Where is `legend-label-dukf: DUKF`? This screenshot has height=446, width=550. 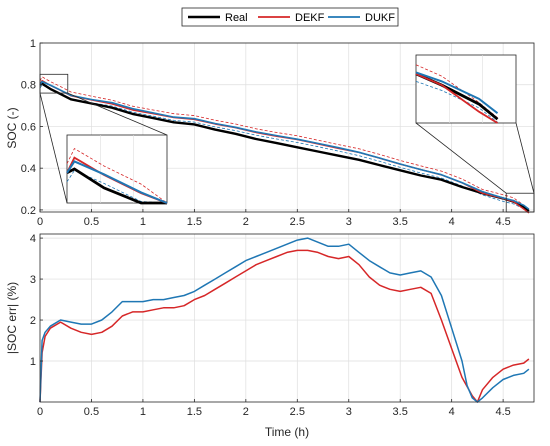
legend-label-dukf: DUKF is located at coordinates (380, 18).